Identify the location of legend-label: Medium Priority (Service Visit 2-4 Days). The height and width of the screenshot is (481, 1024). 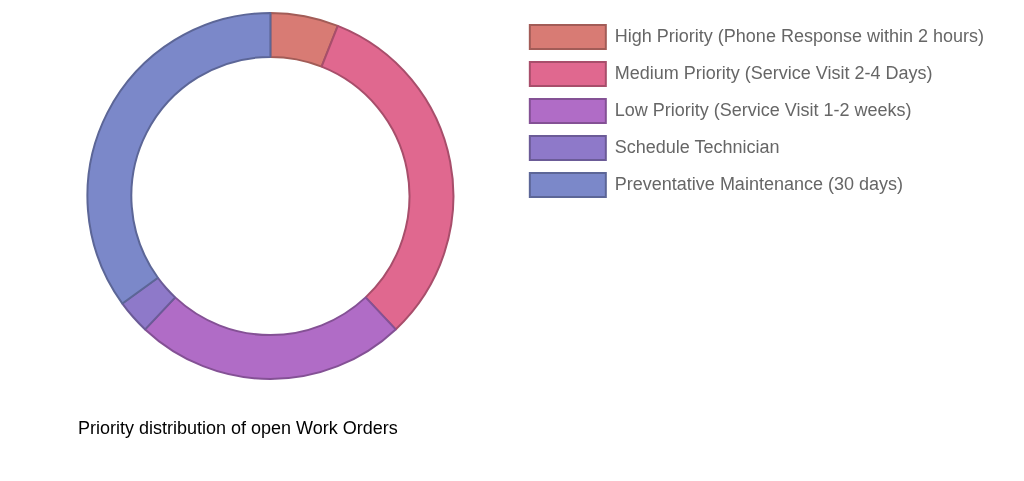
(773, 72).